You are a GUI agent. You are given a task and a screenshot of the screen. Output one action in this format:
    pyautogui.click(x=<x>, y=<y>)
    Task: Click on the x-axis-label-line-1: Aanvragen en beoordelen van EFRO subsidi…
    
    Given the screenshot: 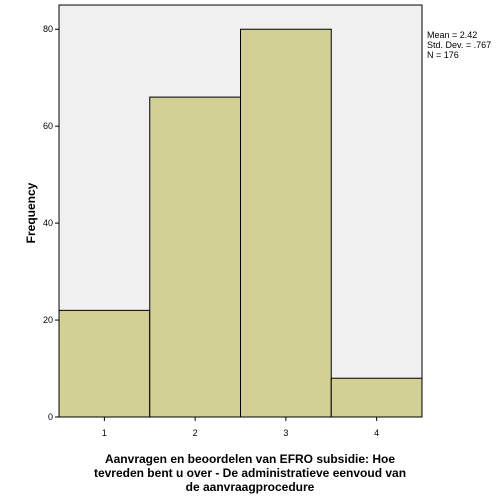 What is the action you would take?
    pyautogui.click(x=250, y=459)
    